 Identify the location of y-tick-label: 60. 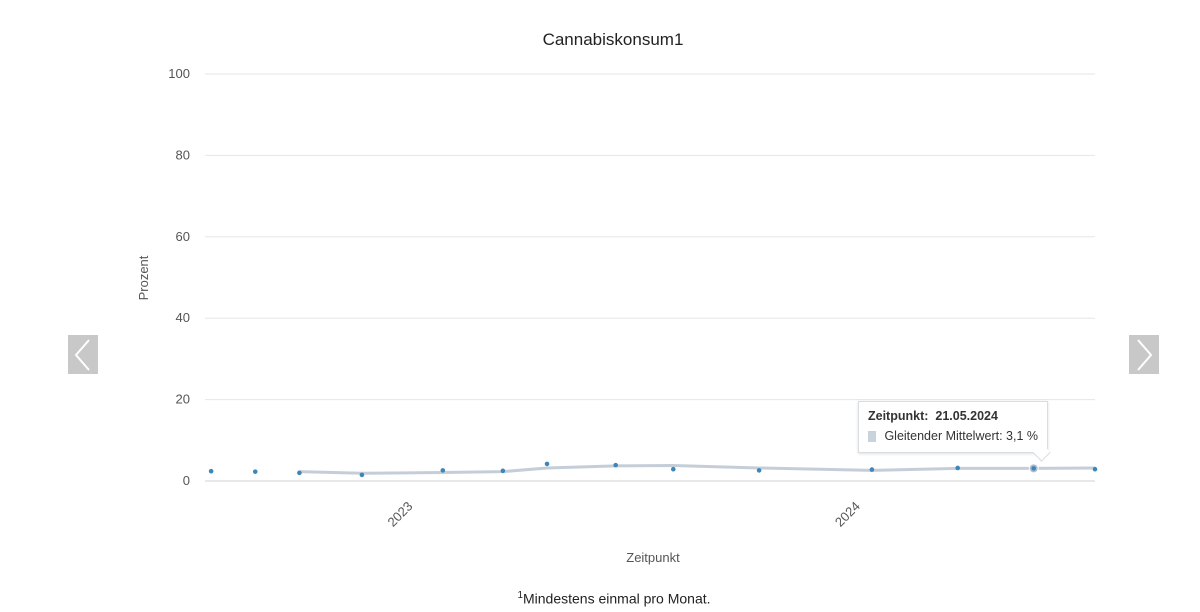
(183, 236).